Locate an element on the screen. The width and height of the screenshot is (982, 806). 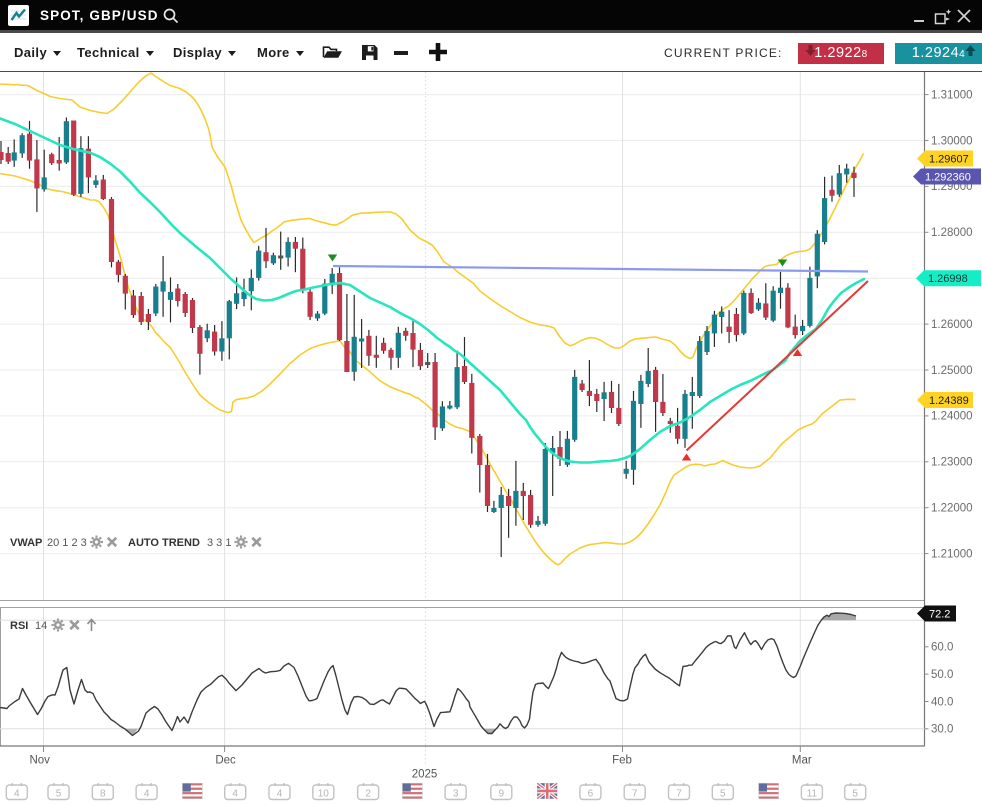
svg-text: 2 is located at coordinates (368, 794).